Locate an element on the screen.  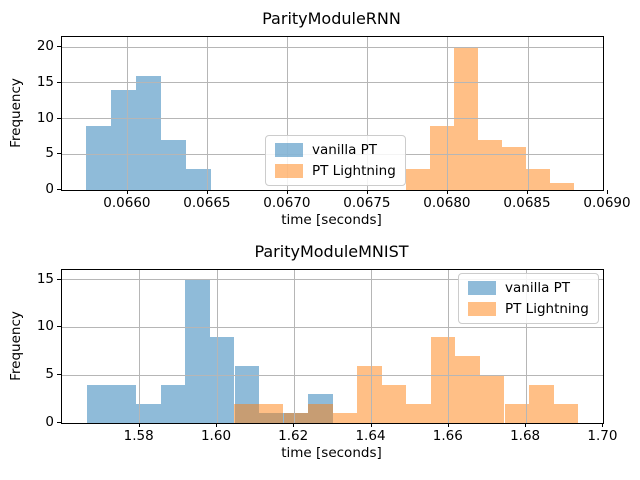
x-tick-label: 0.0660 is located at coordinates (127, 203).